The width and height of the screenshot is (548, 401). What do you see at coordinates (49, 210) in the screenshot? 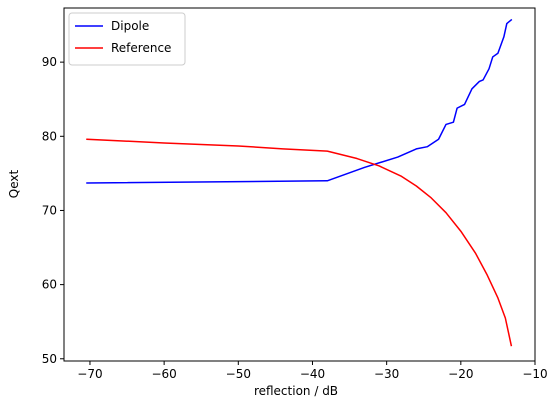
I see `y-tick-label: 70` at bounding box center [49, 210].